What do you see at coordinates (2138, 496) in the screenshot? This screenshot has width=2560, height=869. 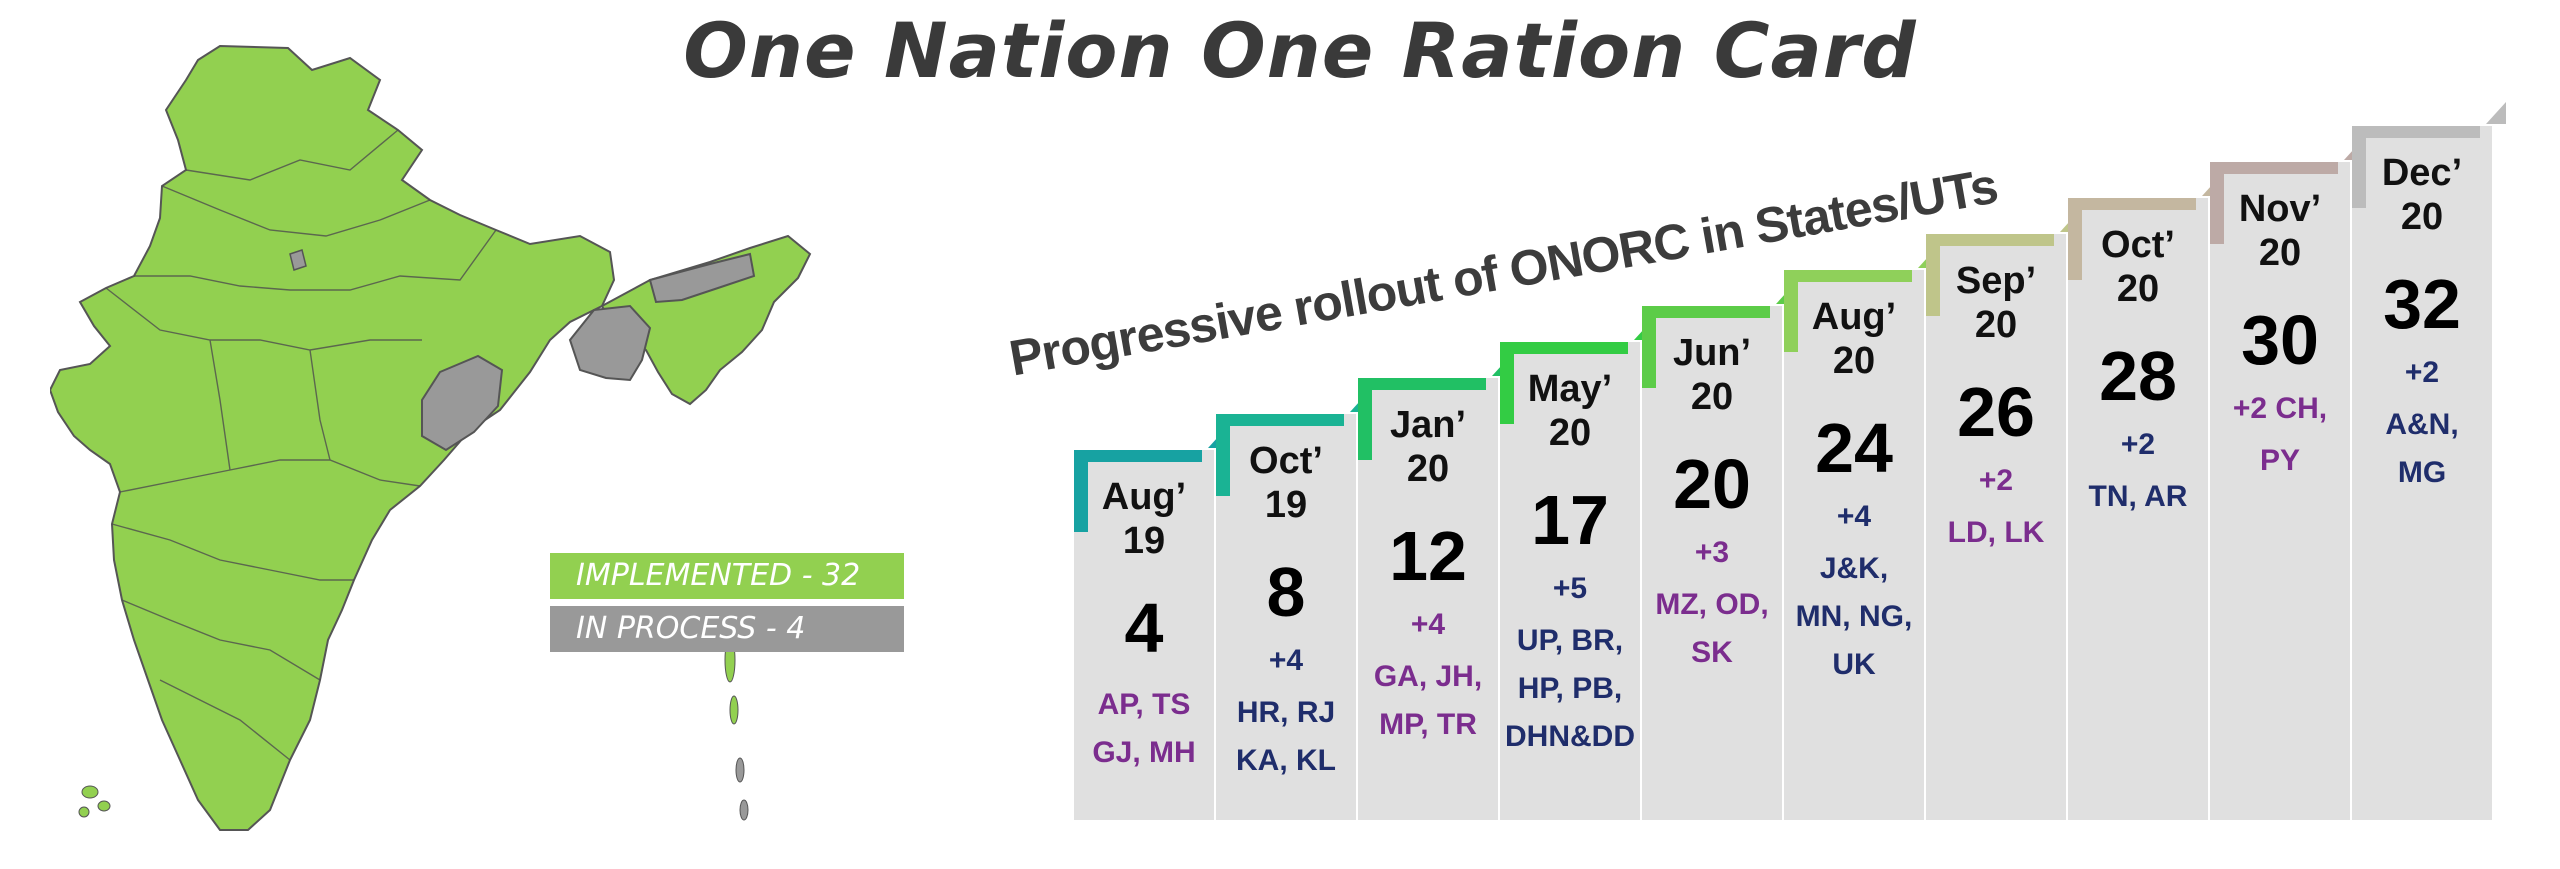 I see `column-states: TN, AR` at bounding box center [2138, 496].